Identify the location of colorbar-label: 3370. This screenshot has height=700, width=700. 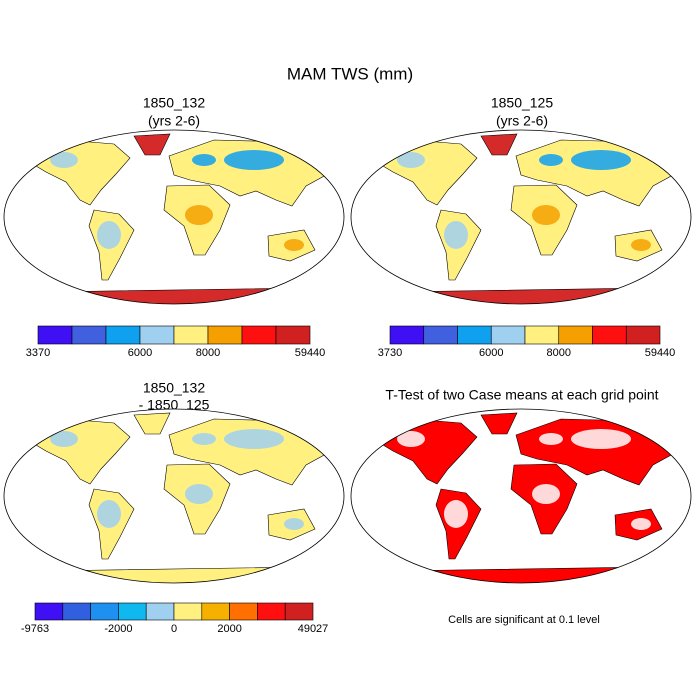
(38, 353).